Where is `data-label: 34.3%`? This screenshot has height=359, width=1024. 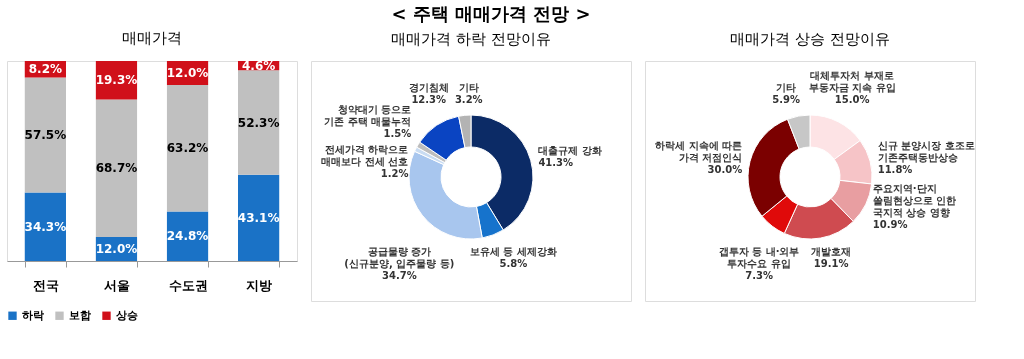
data-label: 34.3% is located at coordinates (45, 226).